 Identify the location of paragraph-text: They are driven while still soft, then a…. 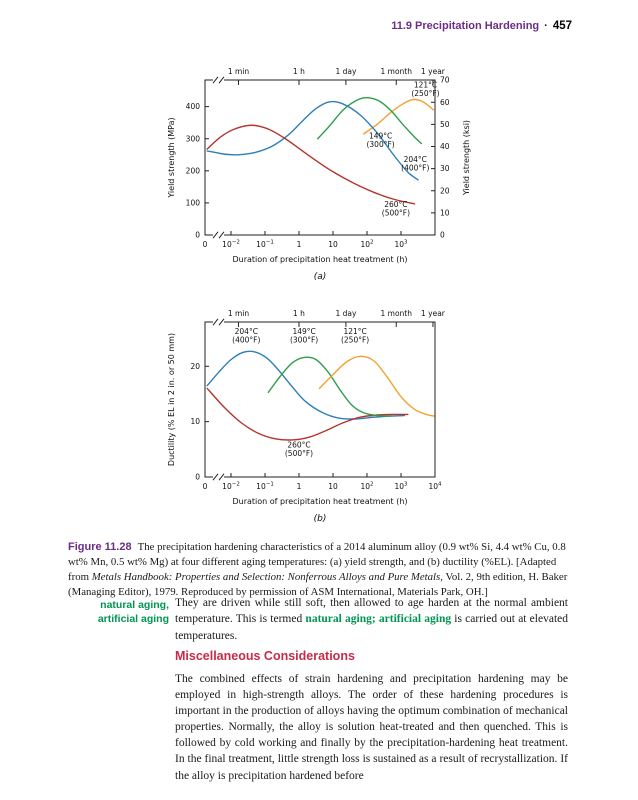
(371, 611).